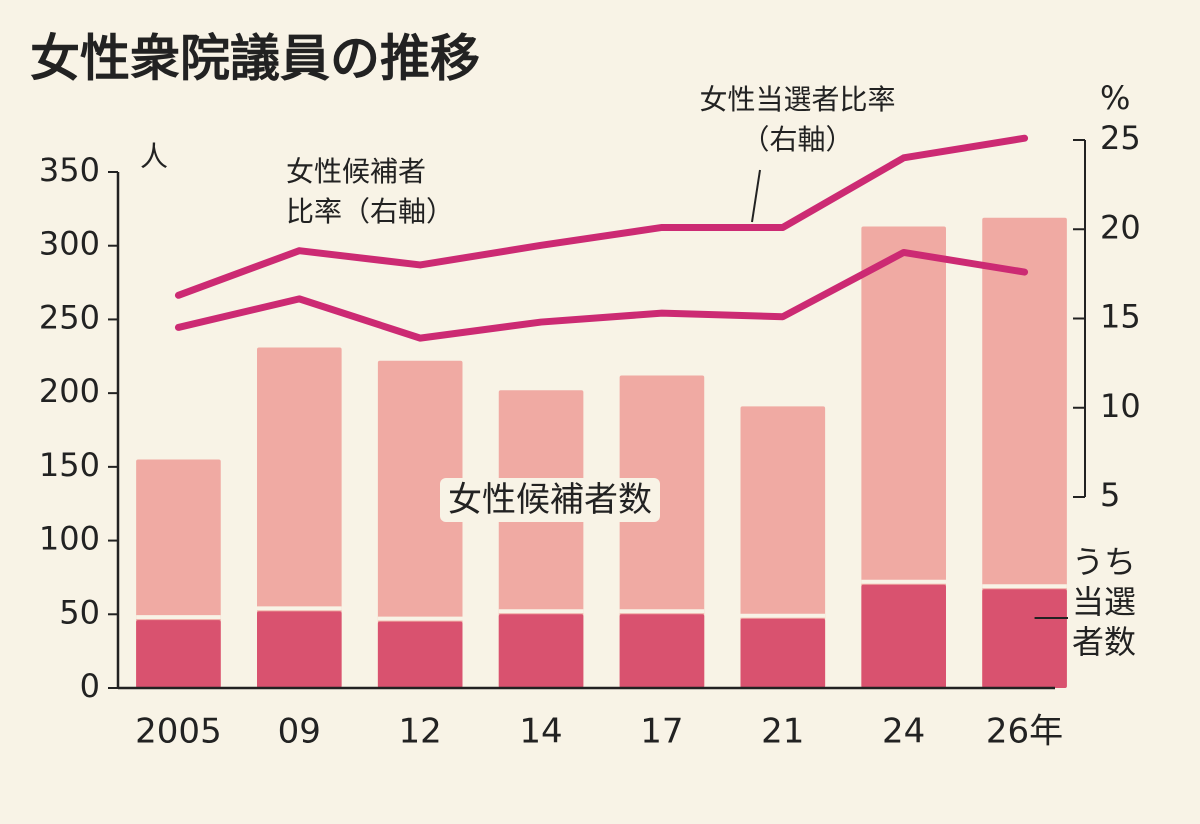 The width and height of the screenshot is (1200, 824). Describe the element at coordinates (797, 119) in the screenshot. I see `series-label: 女性当選者比率（右軸）` at that location.